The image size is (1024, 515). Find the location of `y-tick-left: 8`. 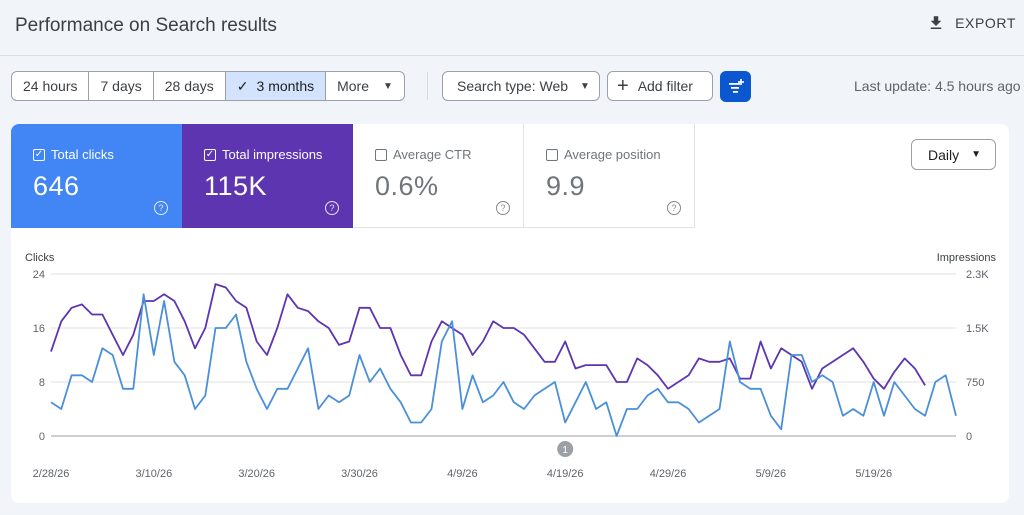

y-tick-left: 8 is located at coordinates (42, 383).